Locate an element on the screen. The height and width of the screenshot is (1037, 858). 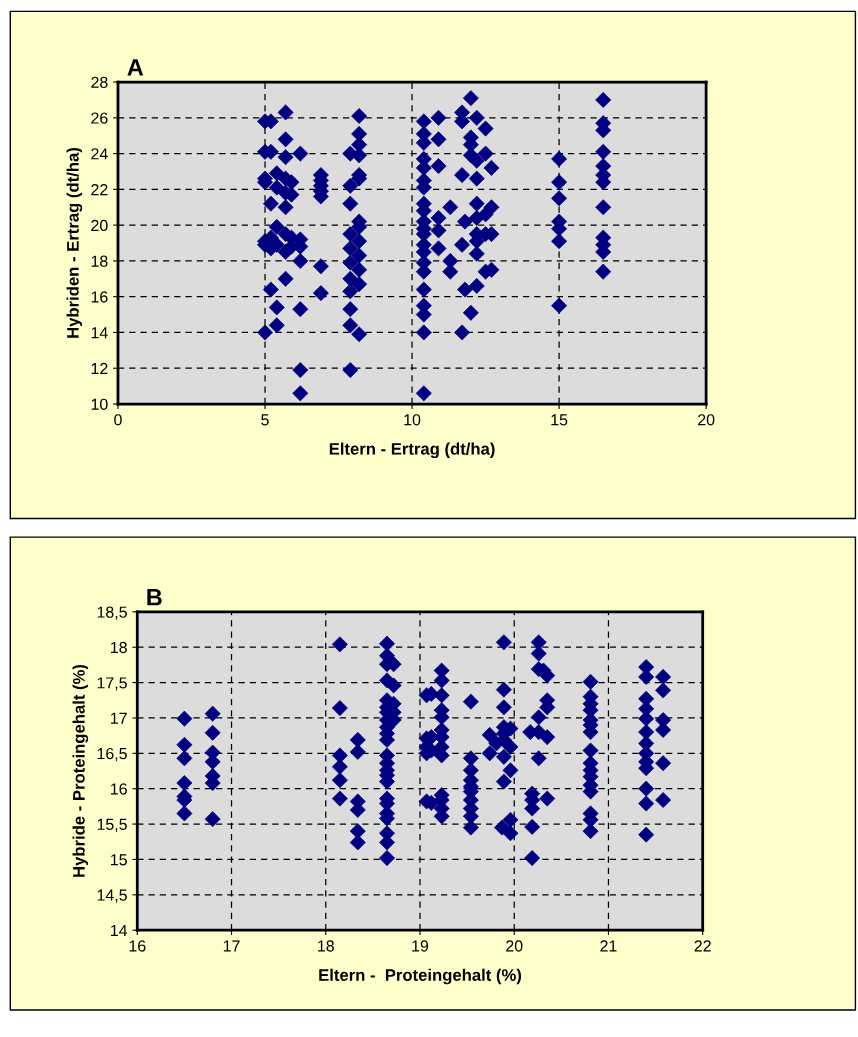
x-tick-label: 21 is located at coordinates (608, 946).